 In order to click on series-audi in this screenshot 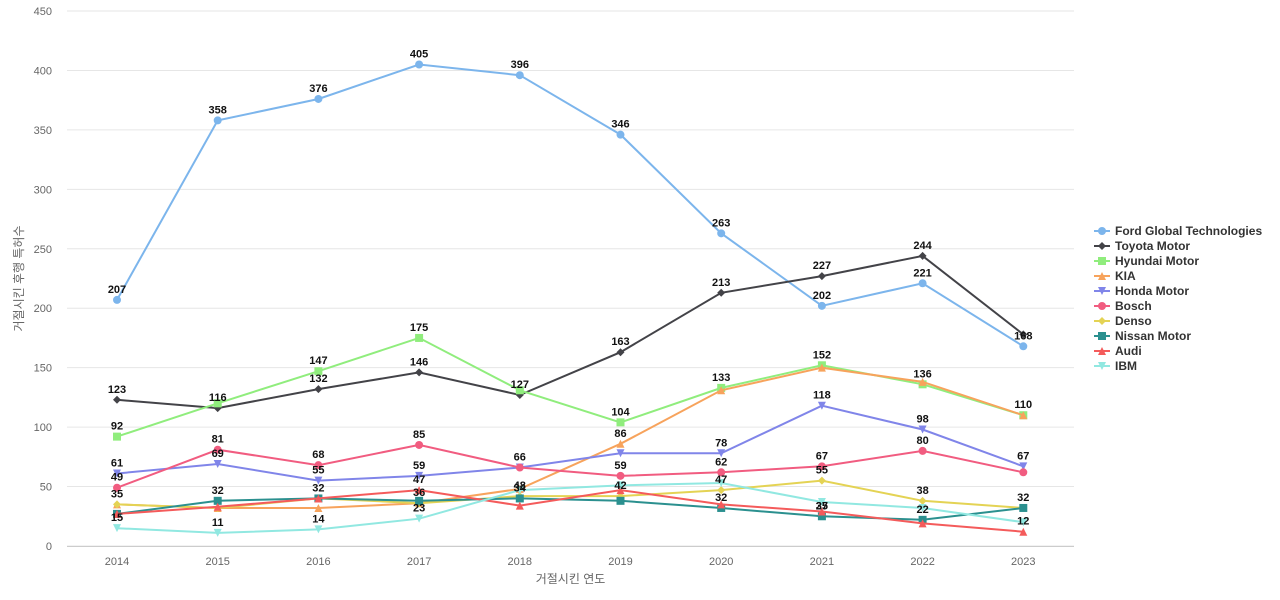, I will do `click(570, 511)`.